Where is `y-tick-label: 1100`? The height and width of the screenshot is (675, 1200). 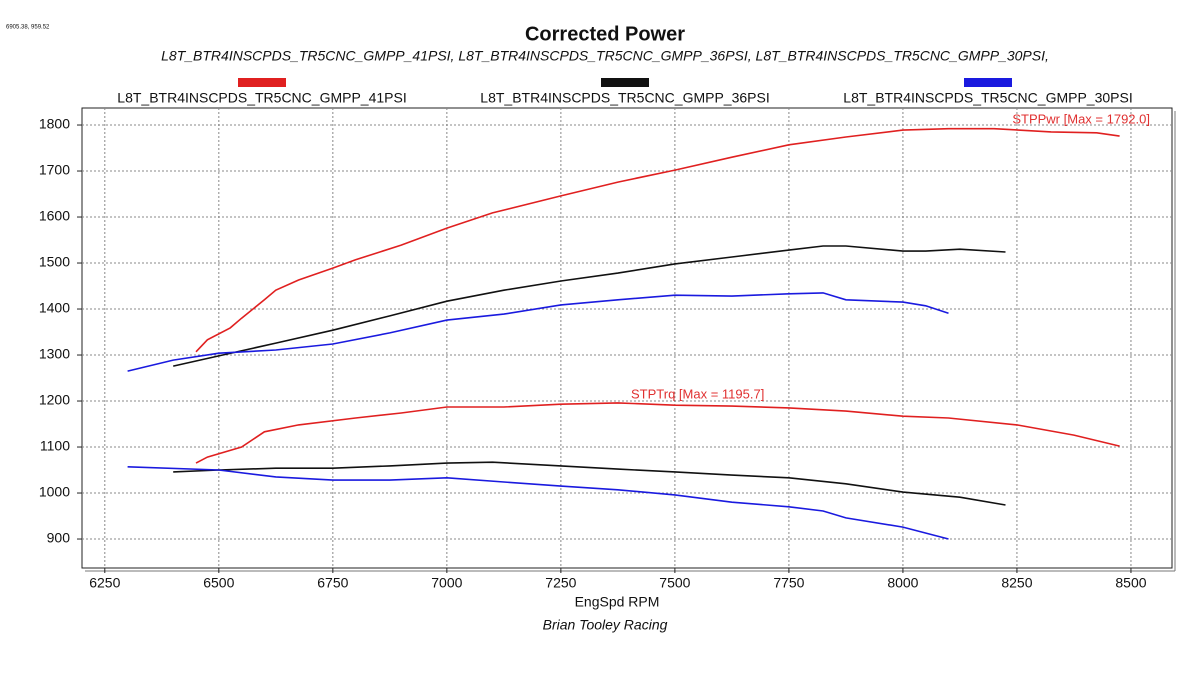 y-tick-label: 1100 is located at coordinates (55, 446).